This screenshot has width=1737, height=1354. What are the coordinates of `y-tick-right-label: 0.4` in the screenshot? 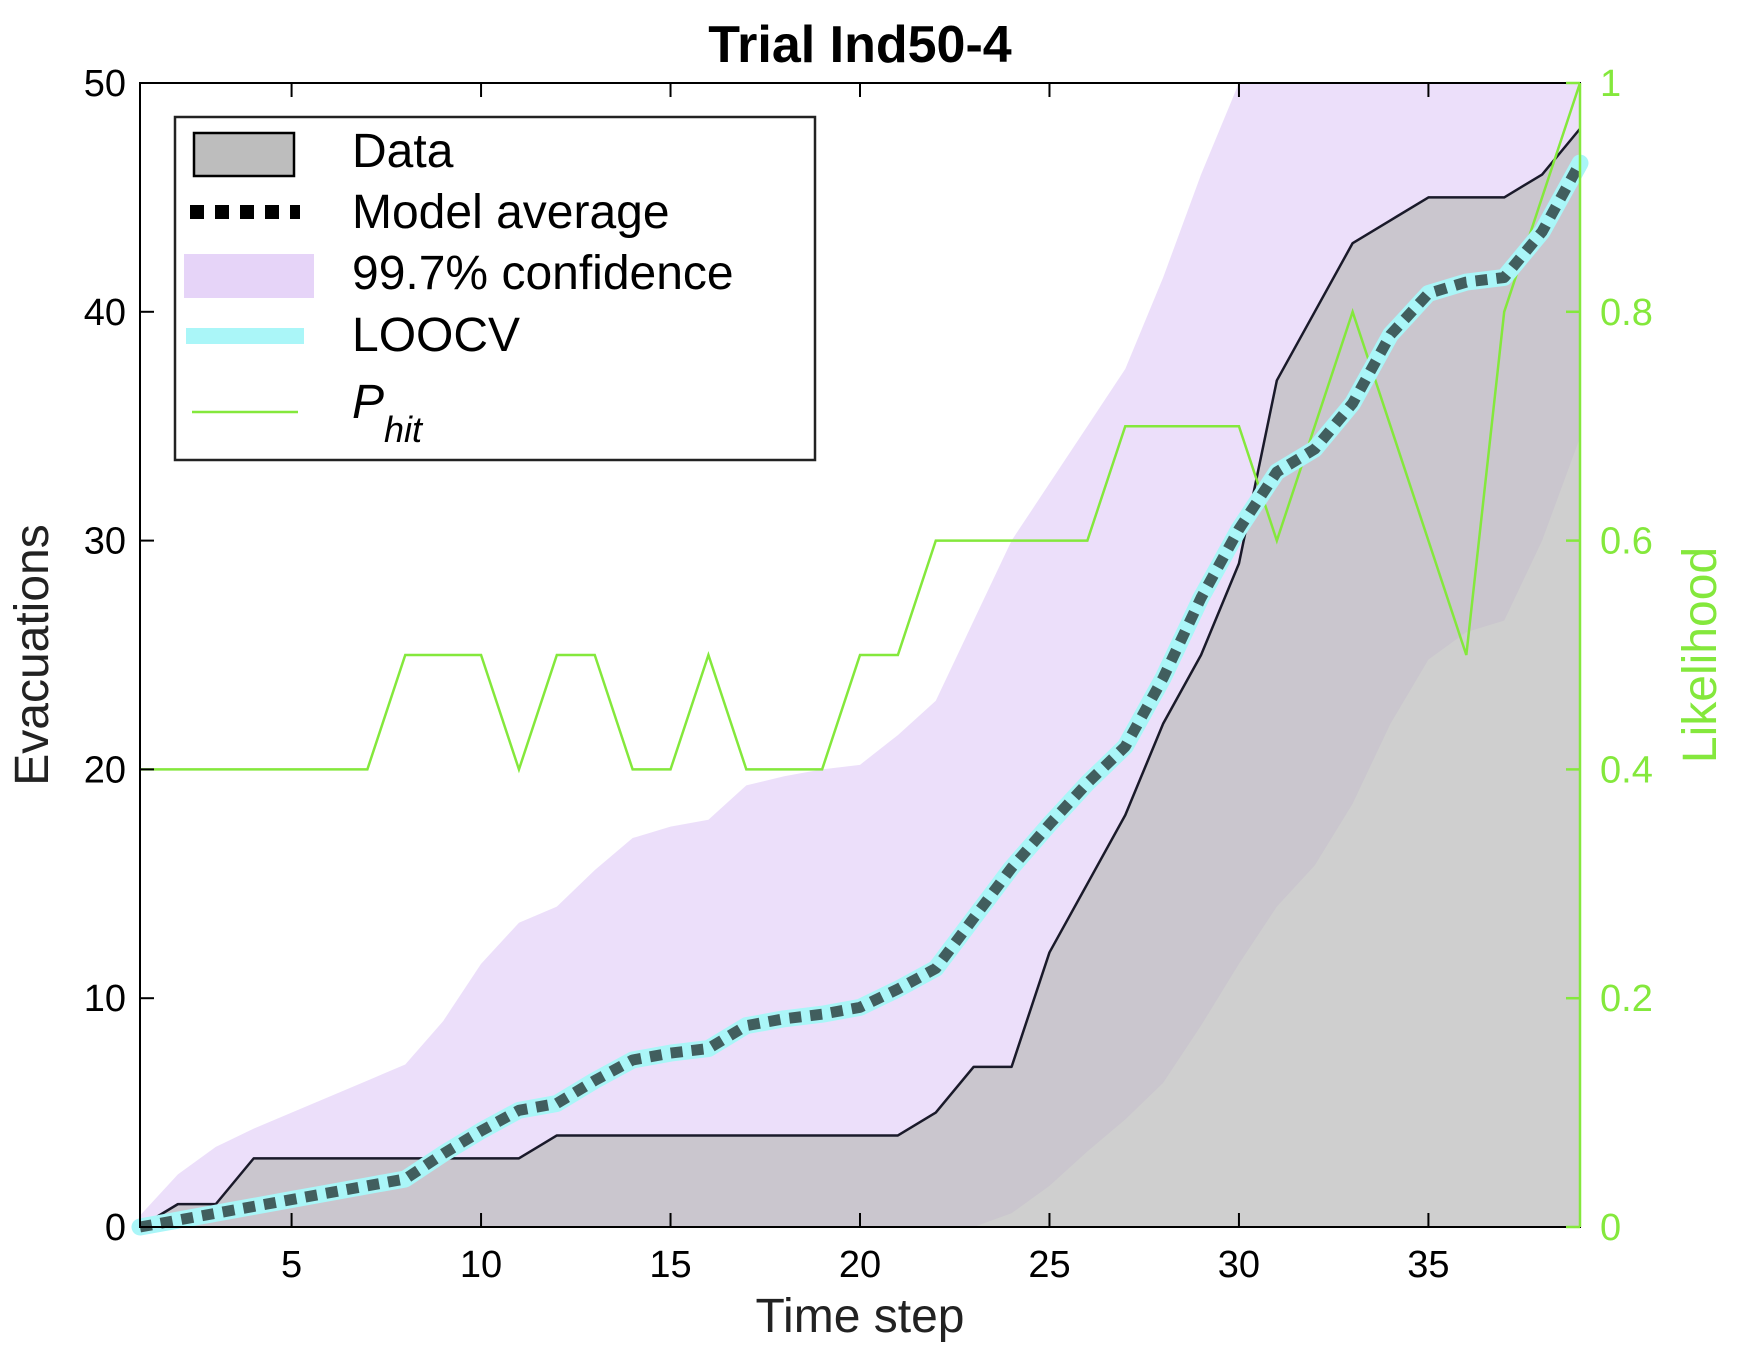 It's located at (1626, 770).